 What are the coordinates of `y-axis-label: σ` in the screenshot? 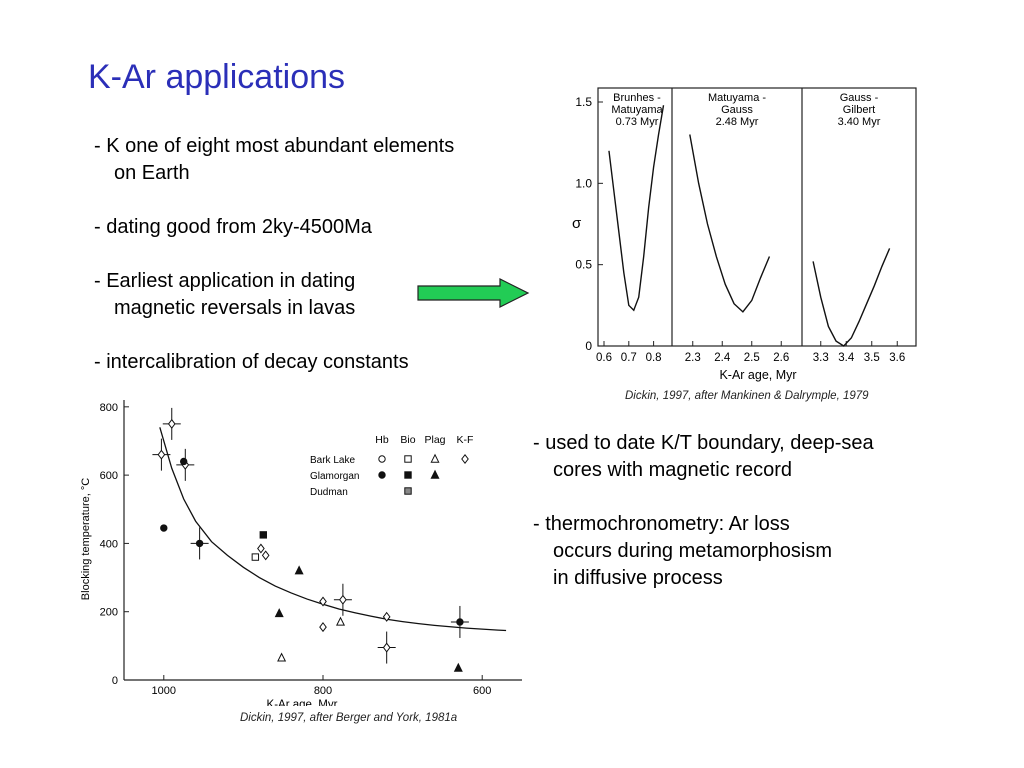 It's located at (577, 223).